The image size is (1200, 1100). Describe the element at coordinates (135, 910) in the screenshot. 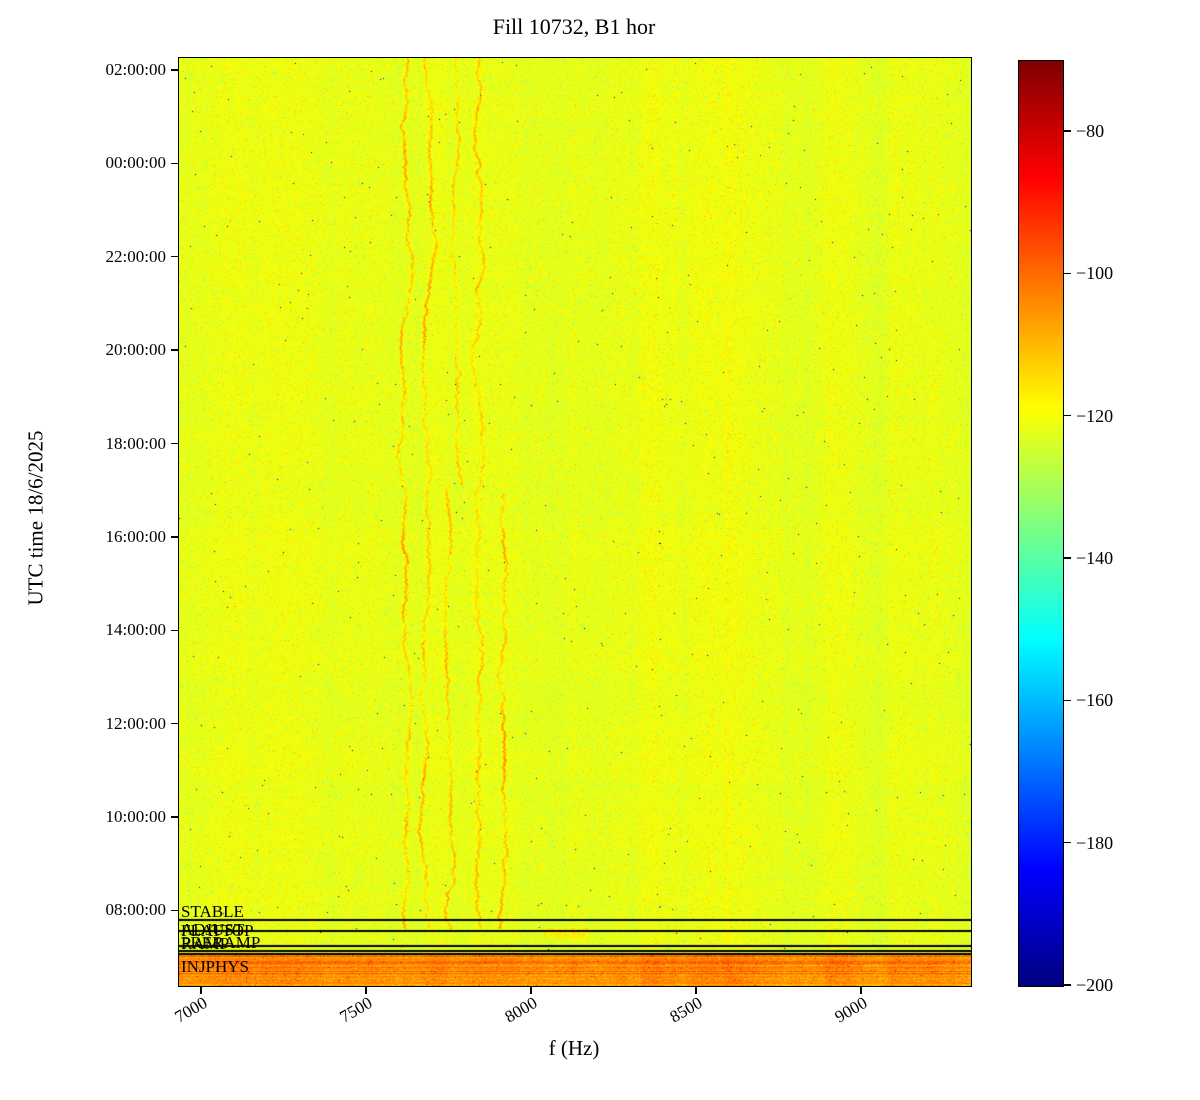

I see `y-tick-label: 08:00:00` at that location.